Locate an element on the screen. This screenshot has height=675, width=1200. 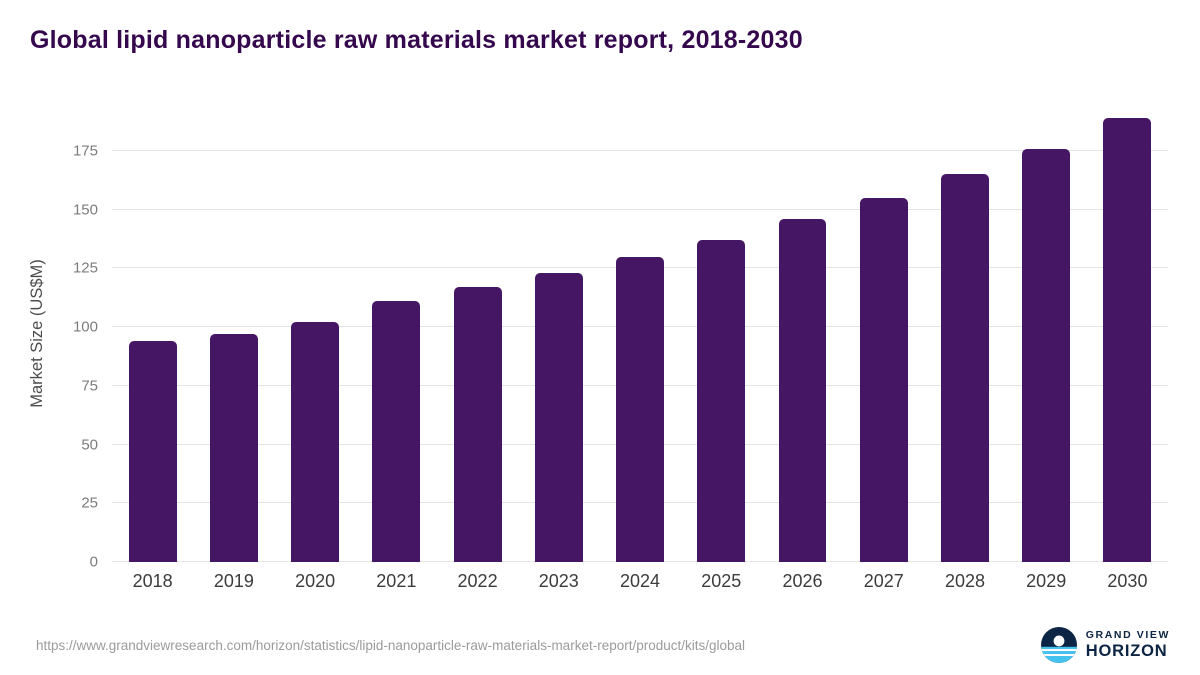
bar-2030 is located at coordinates (1127, 340).